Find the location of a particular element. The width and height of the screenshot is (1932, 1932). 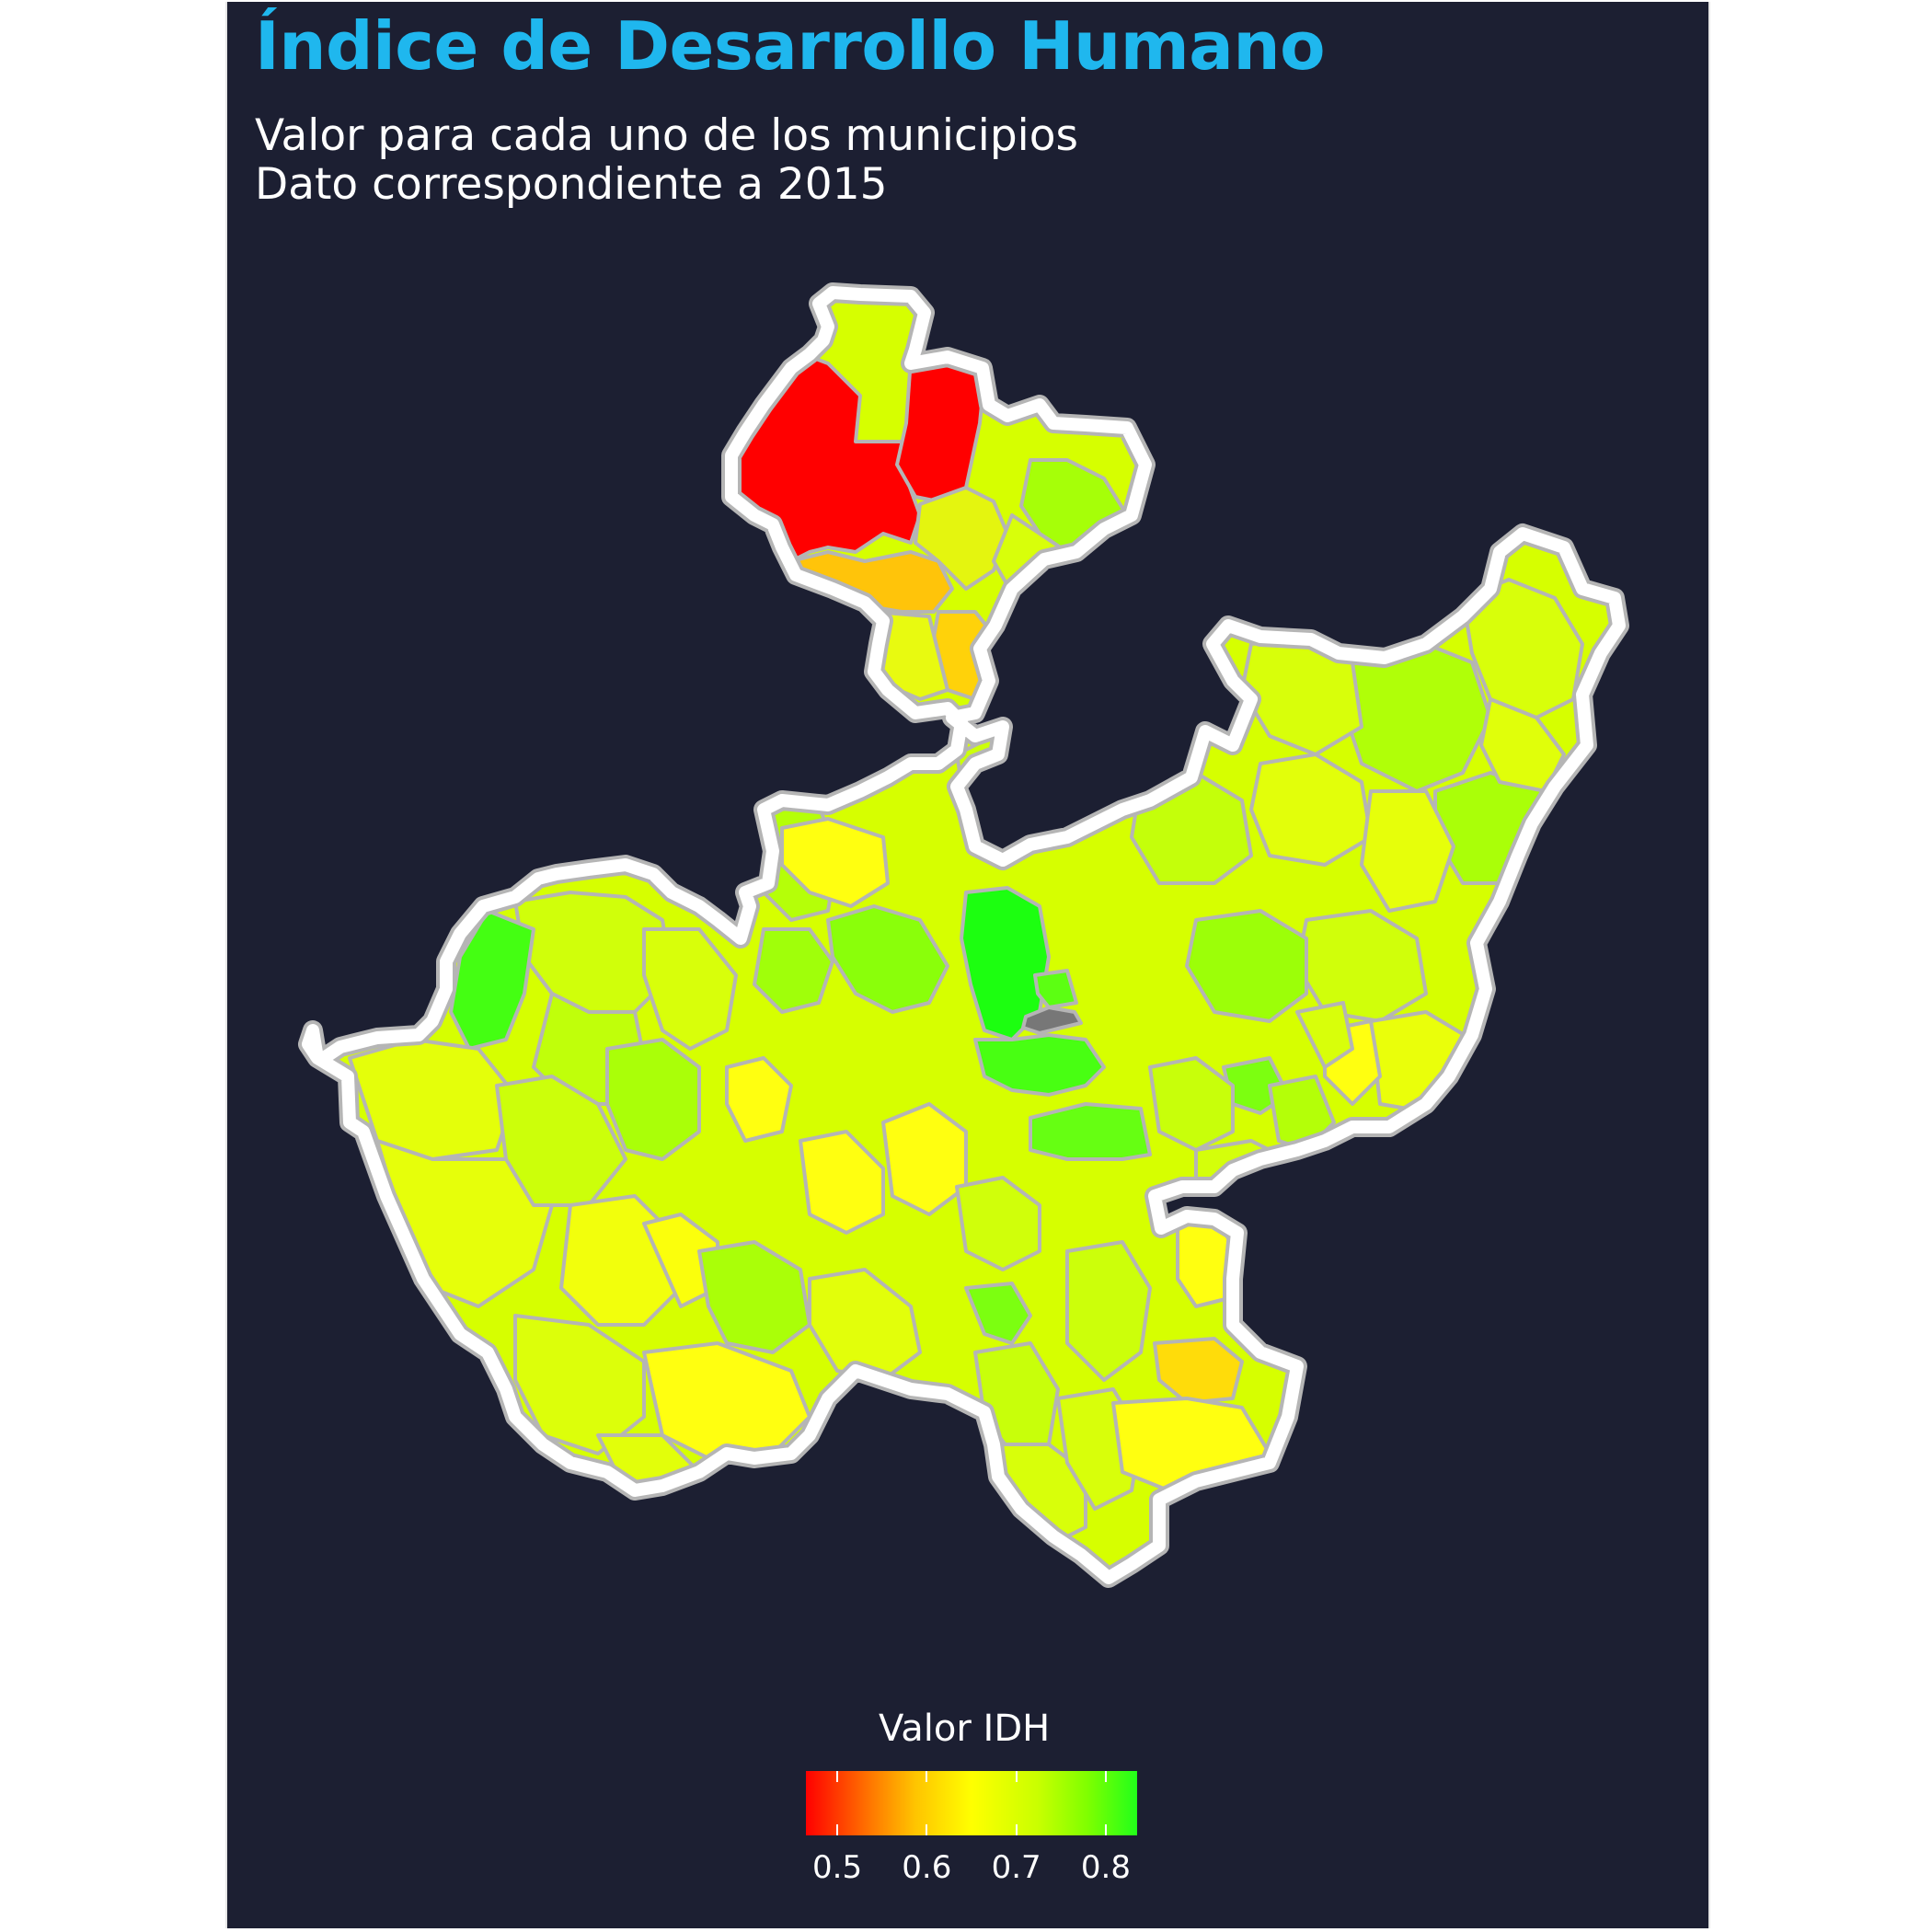

legend-tick-label: 0.6 is located at coordinates (927, 1867).